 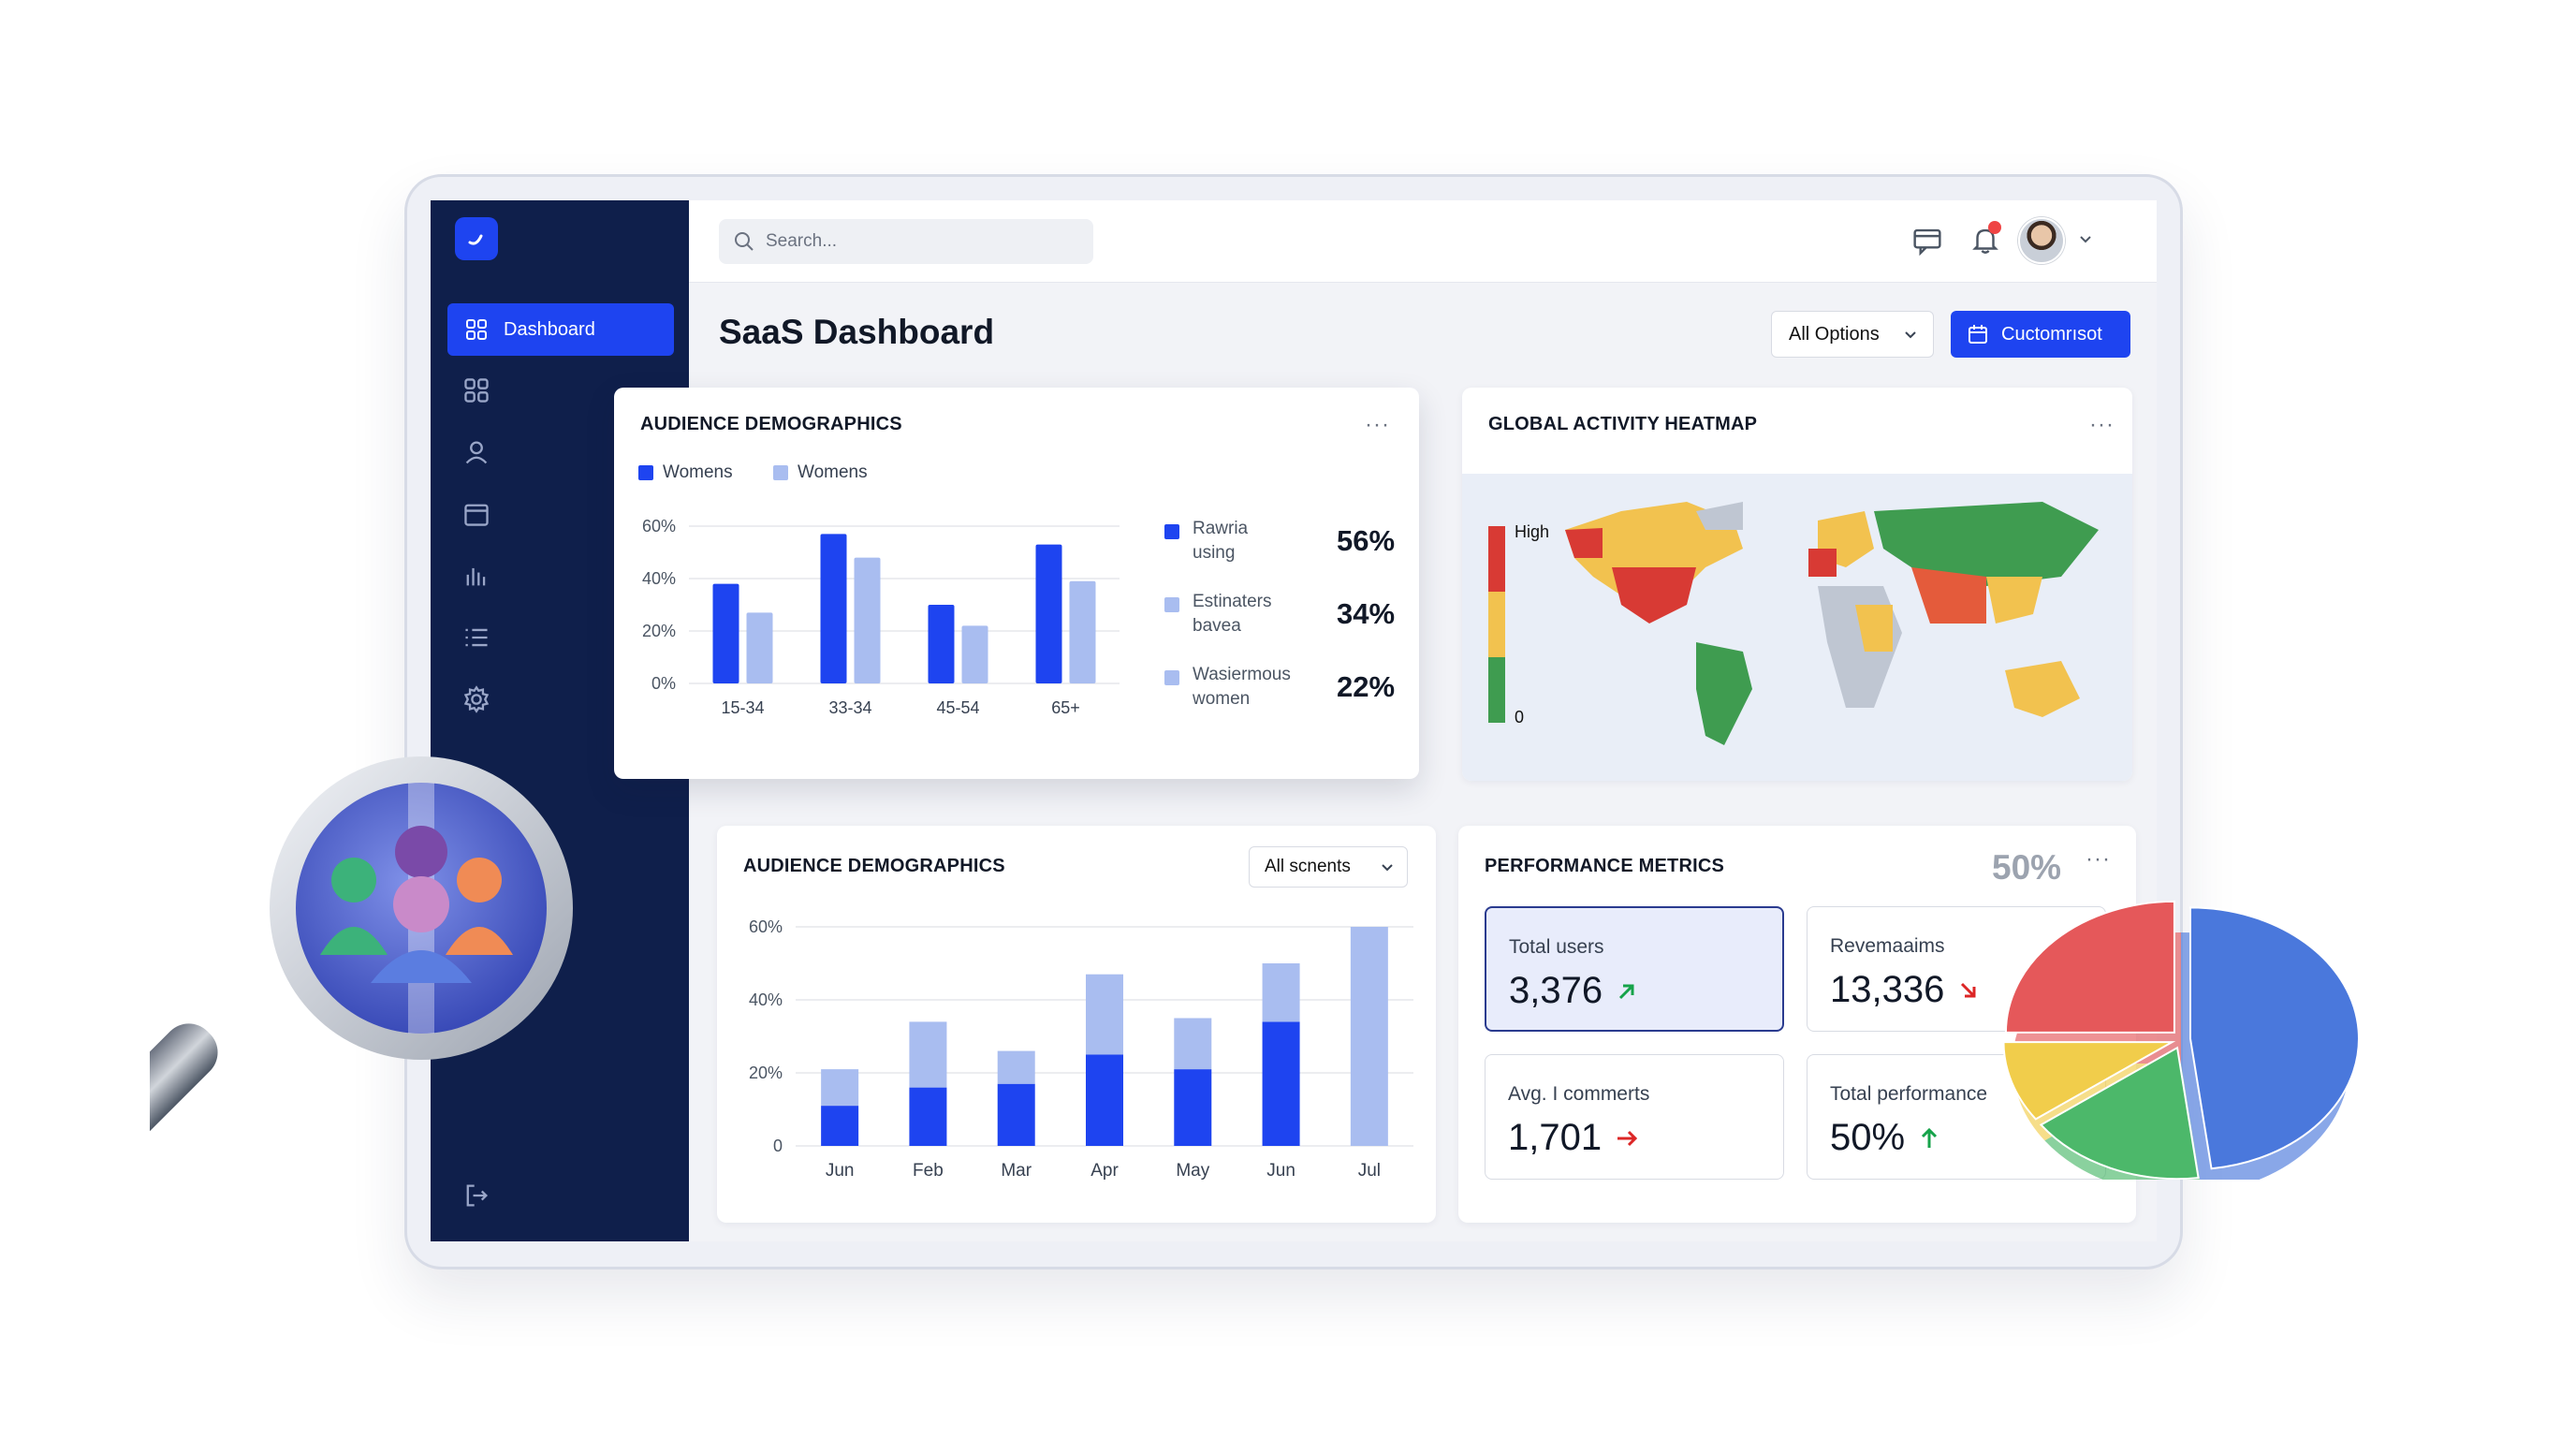 I want to click on segments-filter: All scnents, so click(x=1328, y=867).